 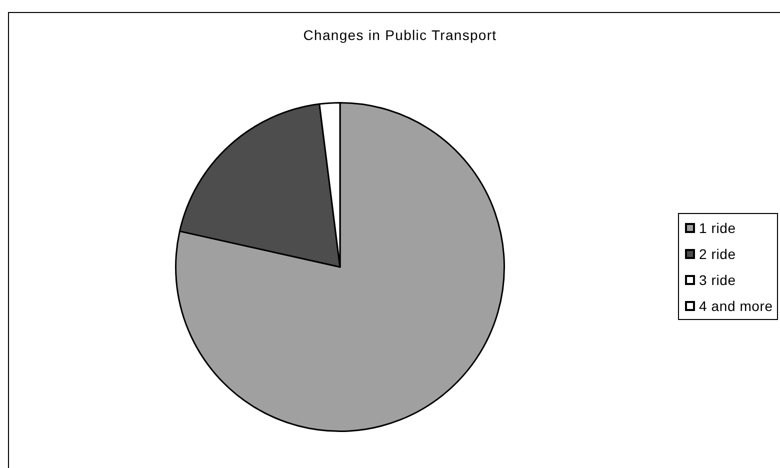 I want to click on chart-title: Changes in Public Transport, so click(x=400, y=35).